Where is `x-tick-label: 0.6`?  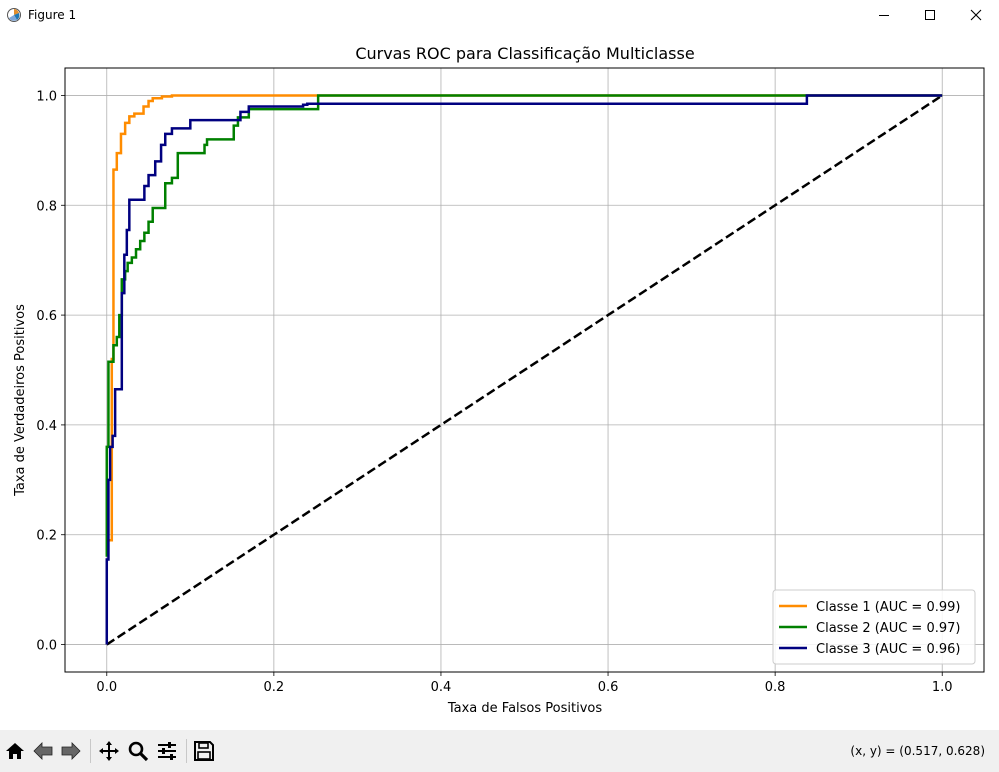
x-tick-label: 0.6 is located at coordinates (608, 687).